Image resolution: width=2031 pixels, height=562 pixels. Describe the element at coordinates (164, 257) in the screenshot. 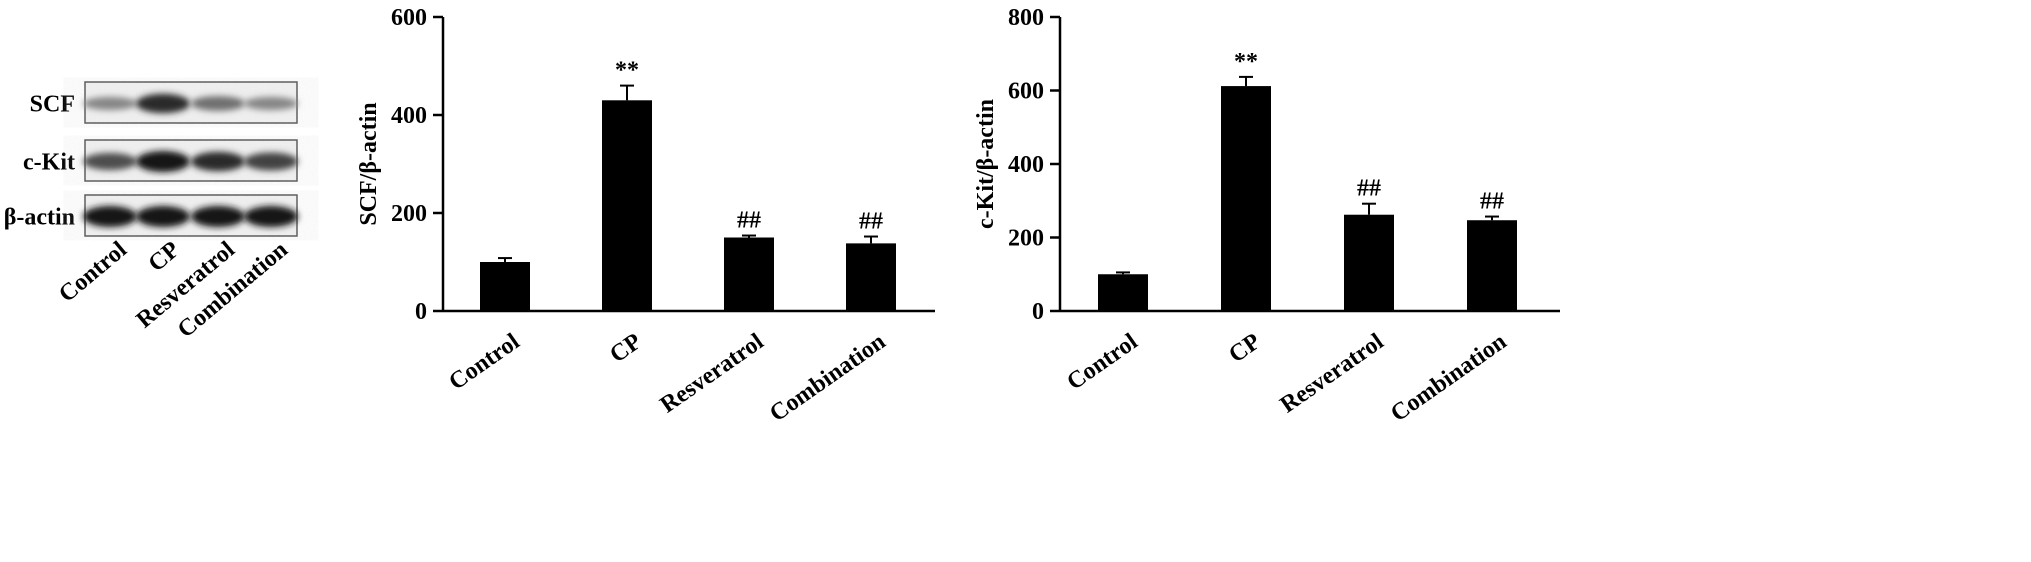

I see `blot-lane-label: CP` at that location.